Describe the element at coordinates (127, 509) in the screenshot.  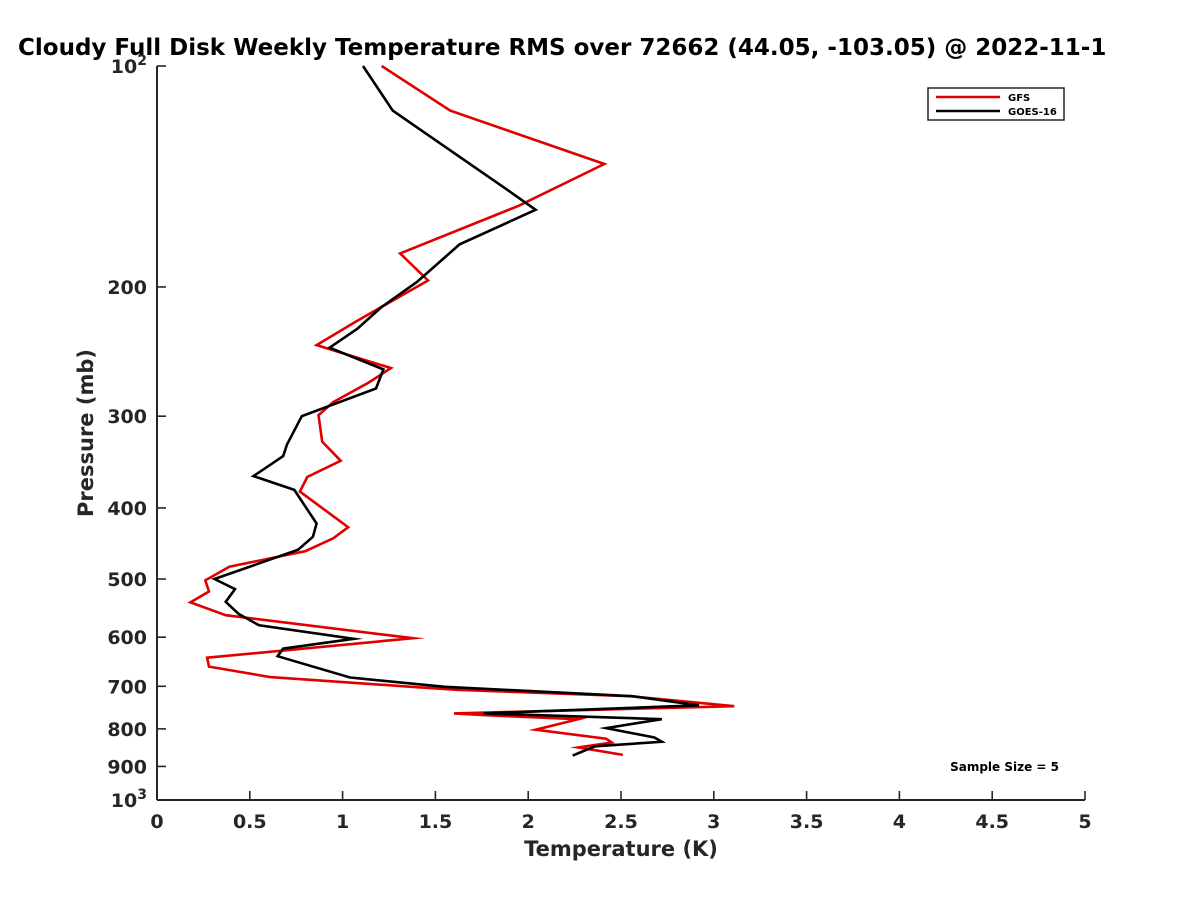
I see `y-tick-label: 400` at that location.